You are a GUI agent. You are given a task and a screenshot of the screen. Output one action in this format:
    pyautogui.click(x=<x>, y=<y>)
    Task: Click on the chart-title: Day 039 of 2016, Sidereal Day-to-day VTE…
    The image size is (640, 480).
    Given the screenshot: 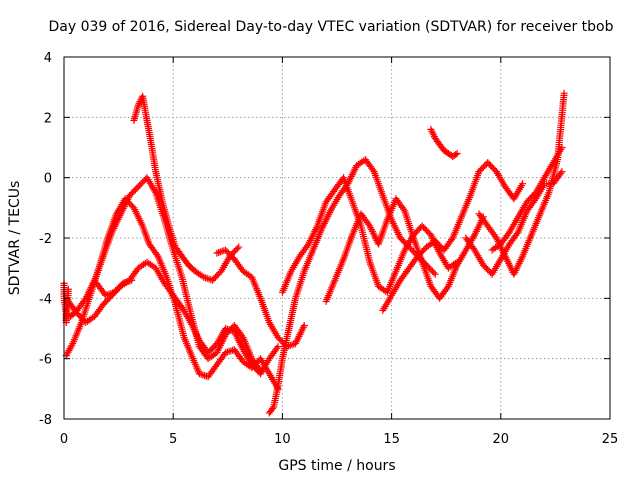 What is the action you would take?
    pyautogui.click(x=330, y=27)
    